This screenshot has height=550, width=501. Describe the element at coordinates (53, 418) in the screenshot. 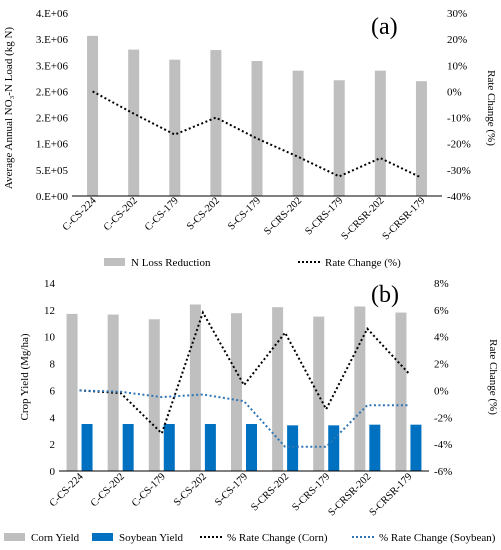

I see `y-tick-label: 4` at that location.